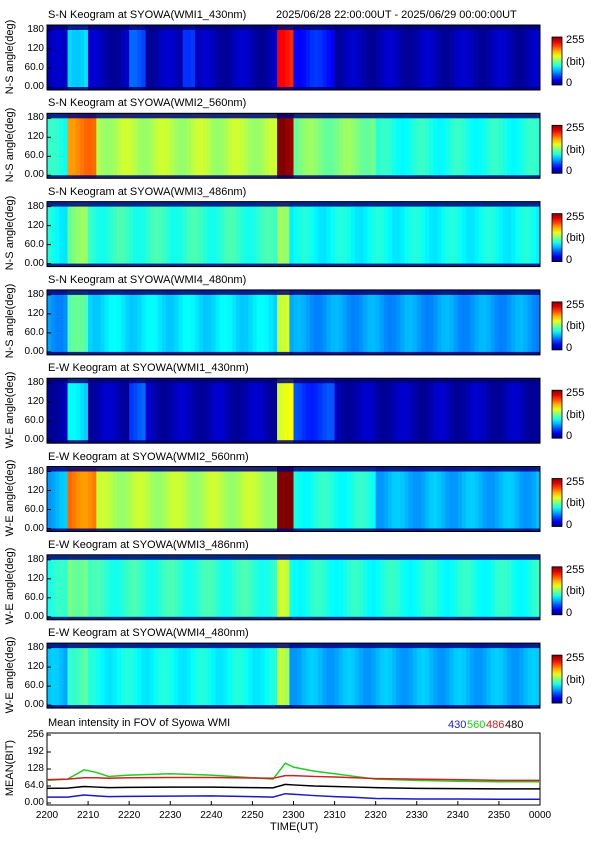  What do you see at coordinates (147, 103) in the screenshot?
I see `keogram-title: S-N Keogram at SYOWA(WMI2_560nm)` at bounding box center [147, 103].